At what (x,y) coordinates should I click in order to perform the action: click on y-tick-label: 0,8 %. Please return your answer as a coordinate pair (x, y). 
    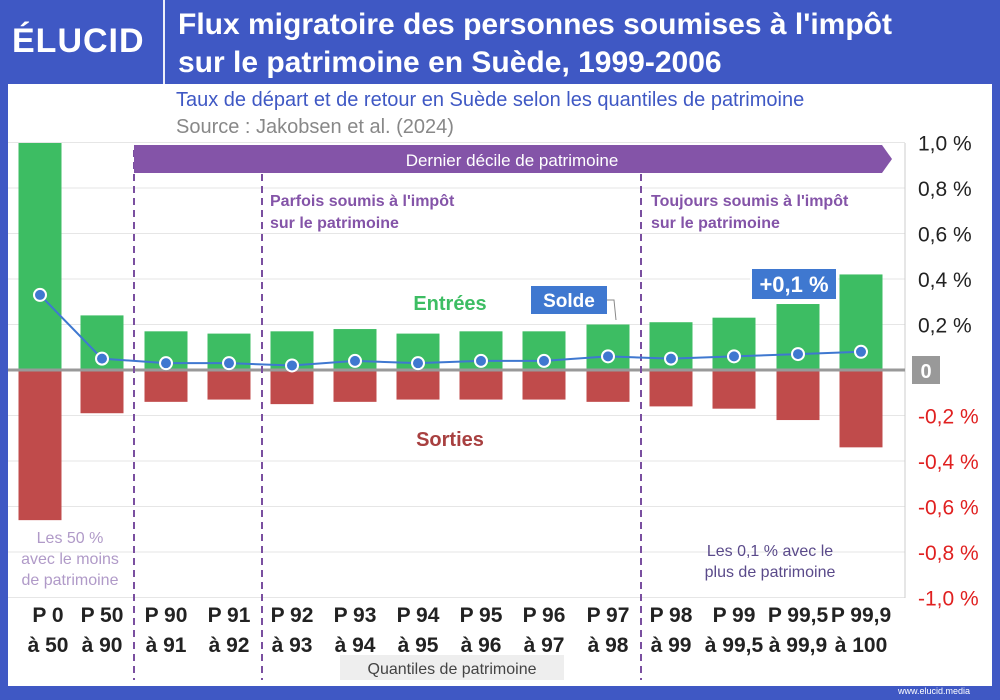
    Looking at the image, I should click on (945, 189).